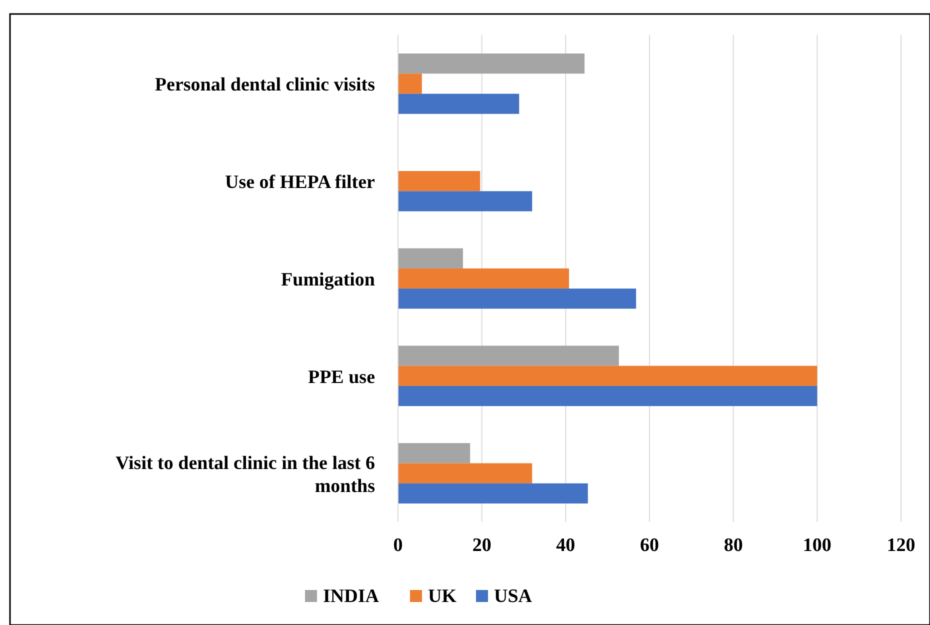 The width and height of the screenshot is (930, 625). What do you see at coordinates (733, 545) in the screenshot?
I see `x-tick-label: 80` at bounding box center [733, 545].